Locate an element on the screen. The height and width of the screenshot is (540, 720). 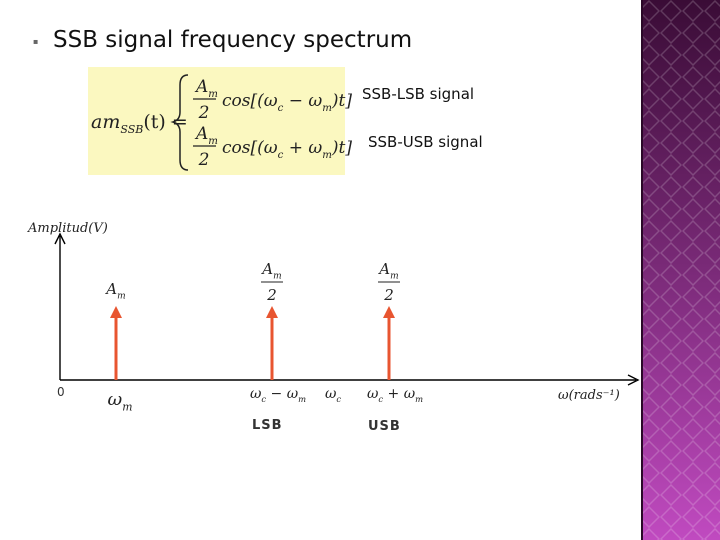
band-label: USB is located at coordinates (384, 426).